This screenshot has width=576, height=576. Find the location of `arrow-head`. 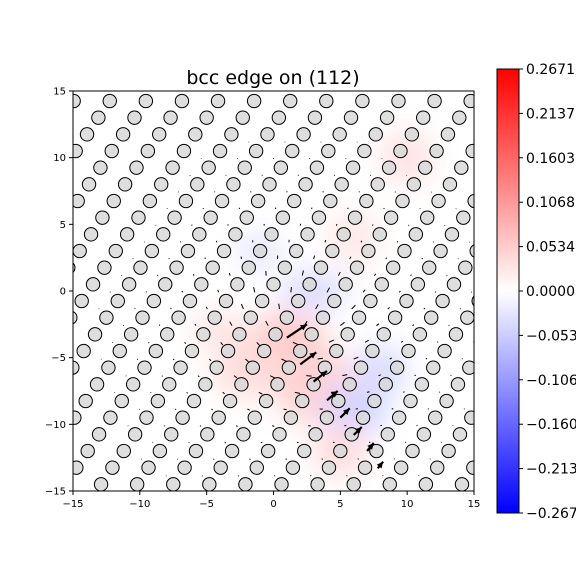

arrow-head is located at coordinates (370, 446).